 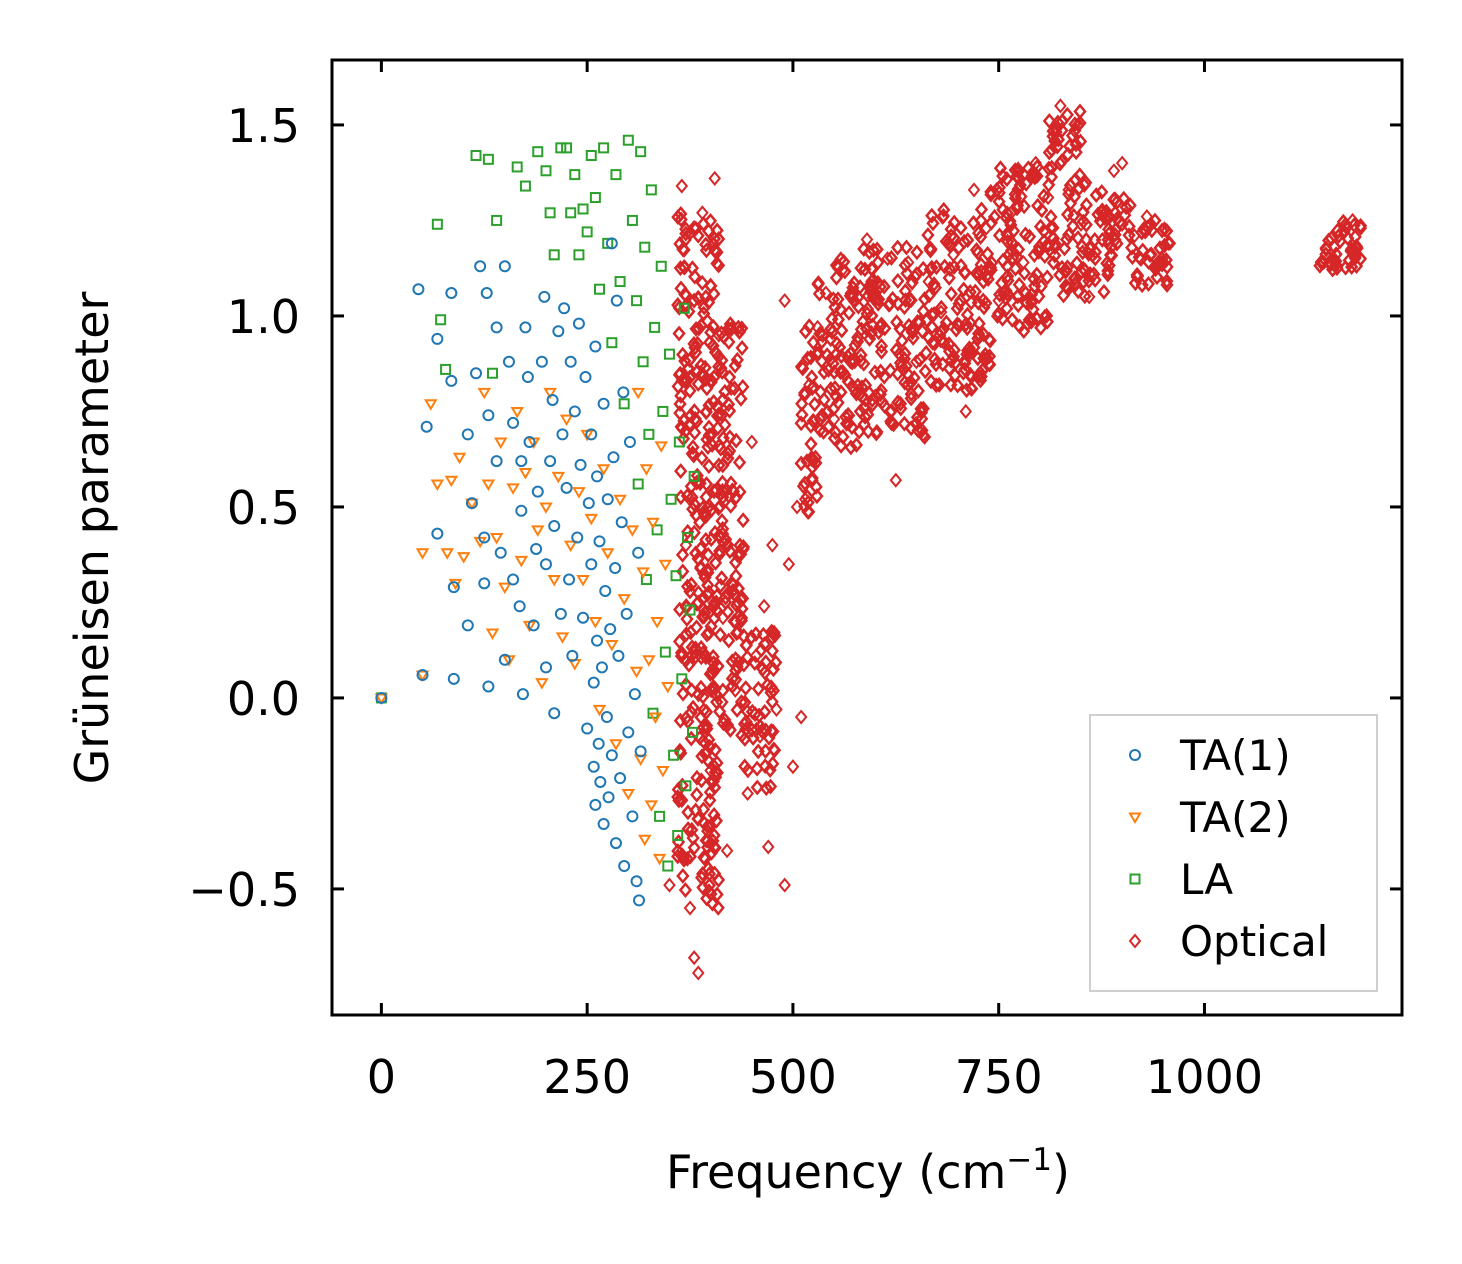 What do you see at coordinates (92, 537) in the screenshot?
I see `y-axis-label: Grüneisen parameter` at bounding box center [92, 537].